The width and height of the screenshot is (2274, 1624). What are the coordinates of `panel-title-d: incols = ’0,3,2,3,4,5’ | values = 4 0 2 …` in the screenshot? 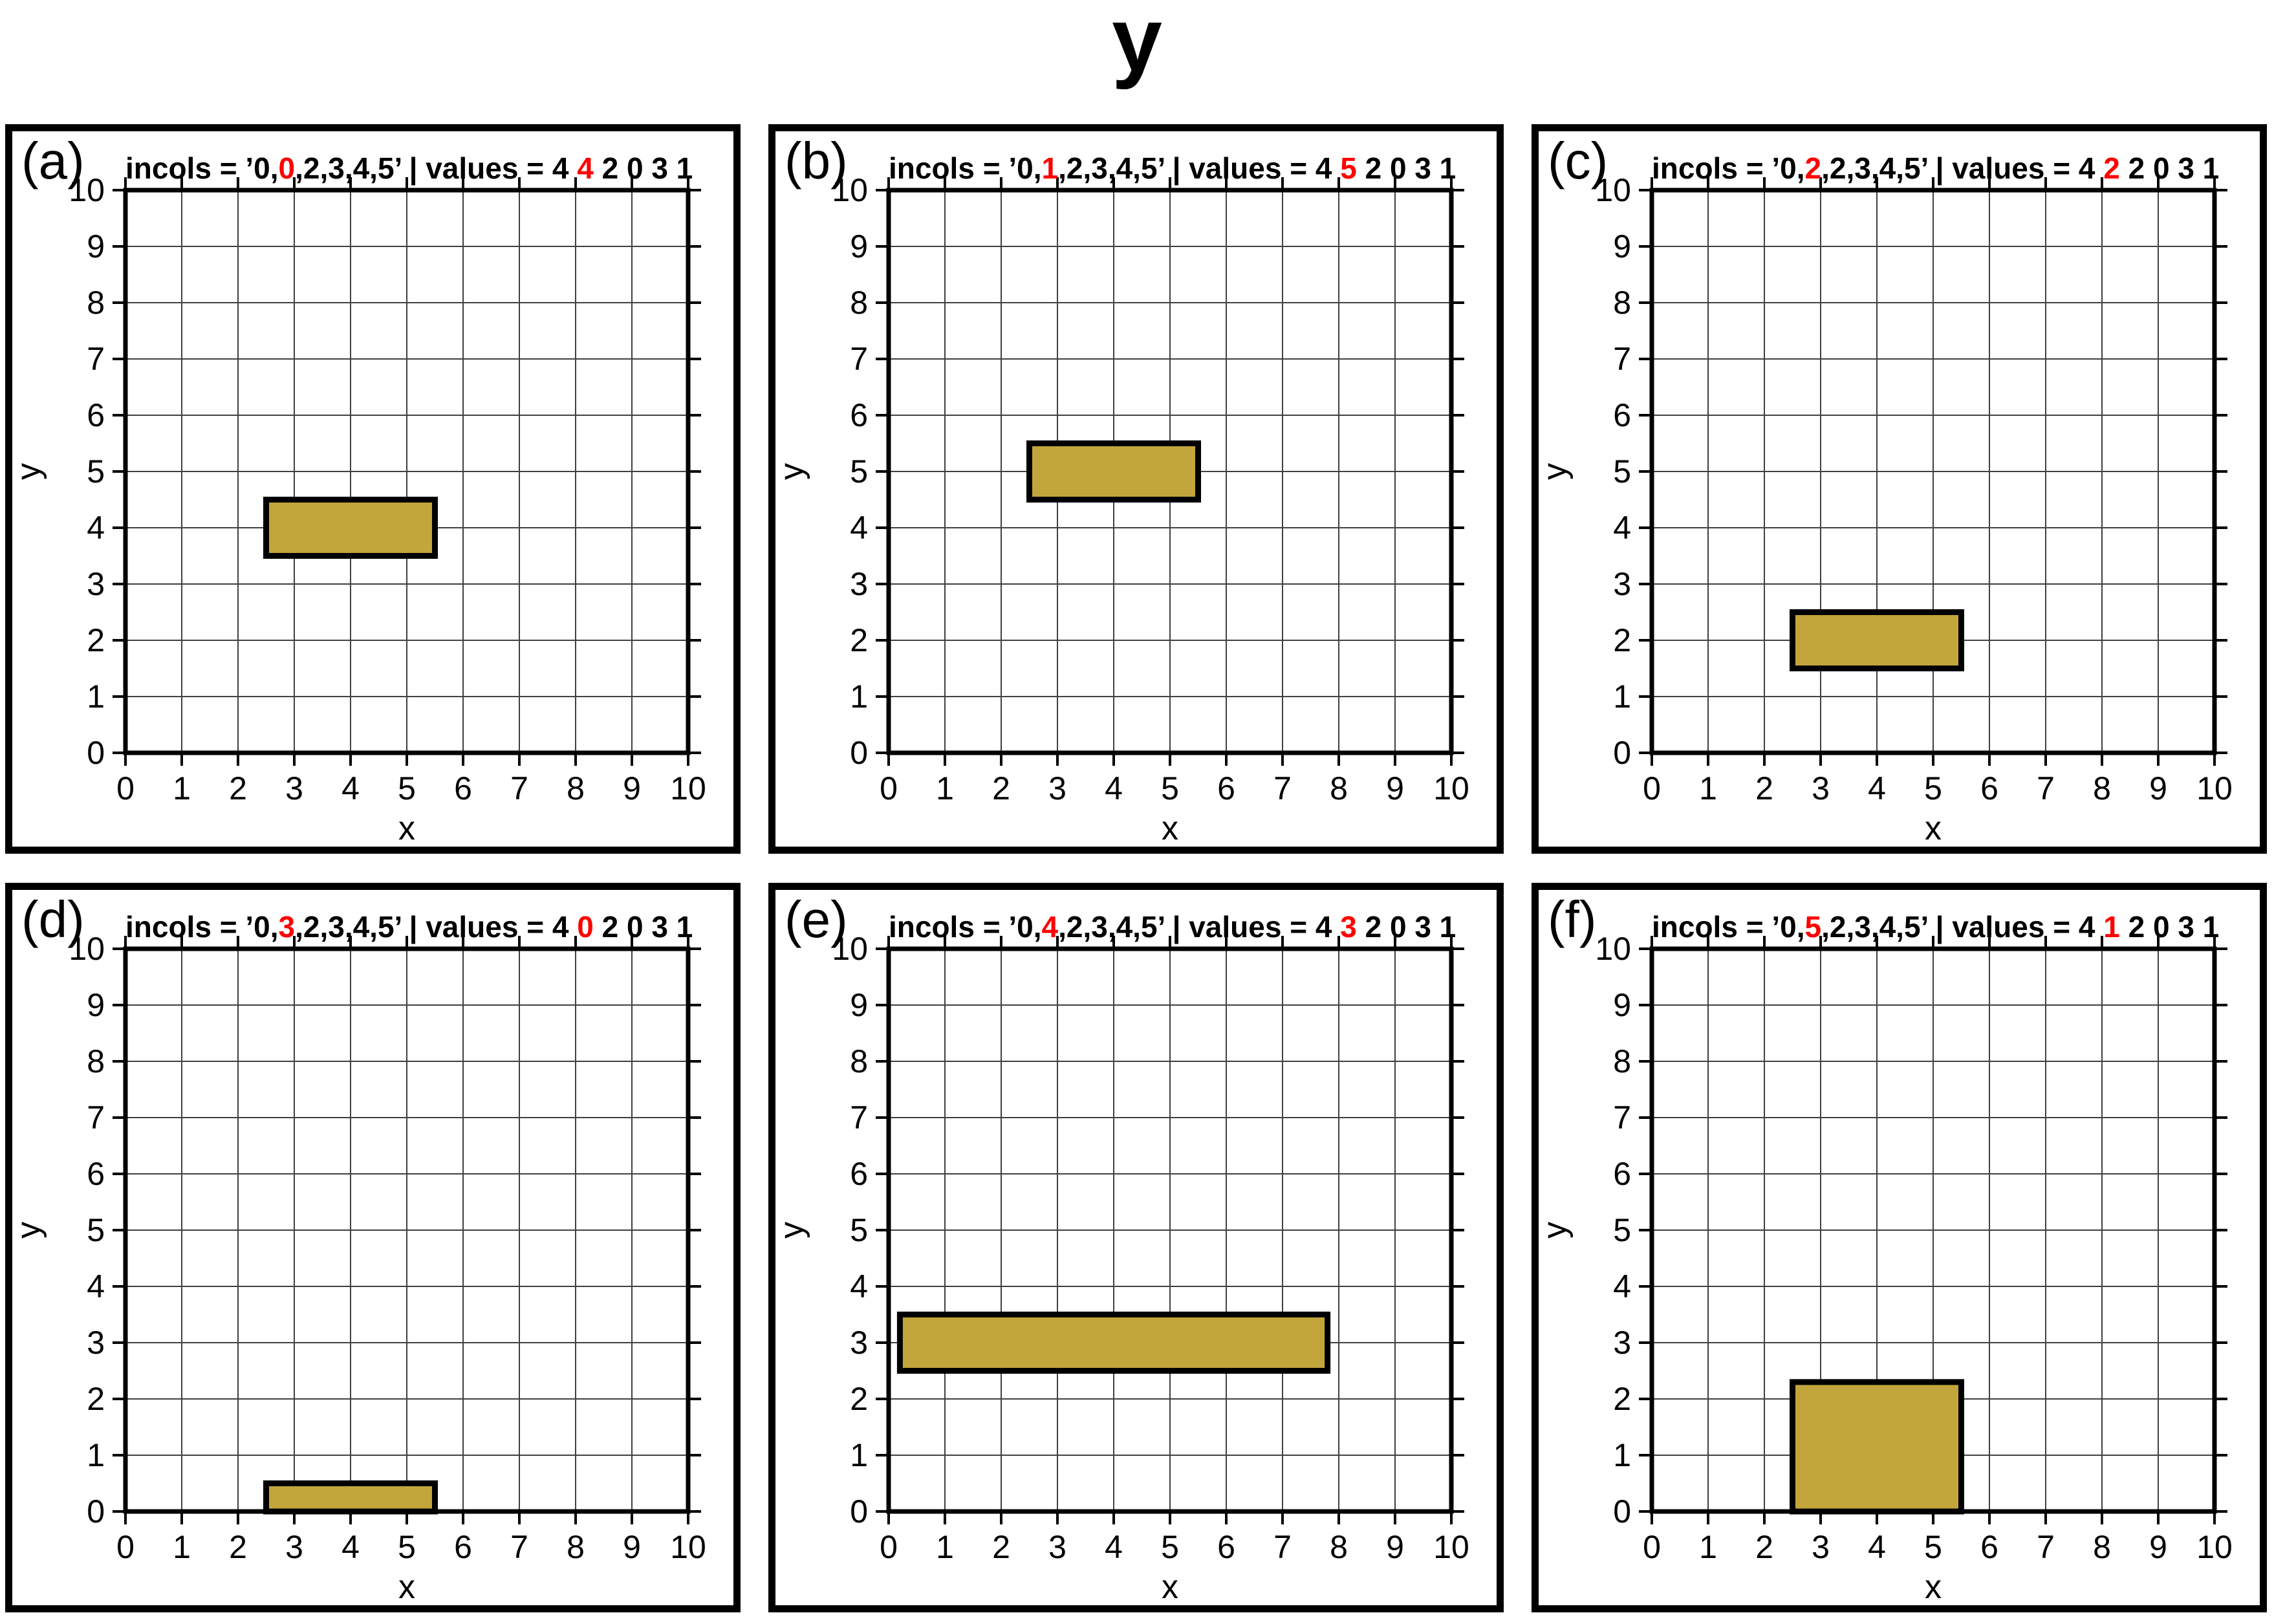 It's located at (409, 927).